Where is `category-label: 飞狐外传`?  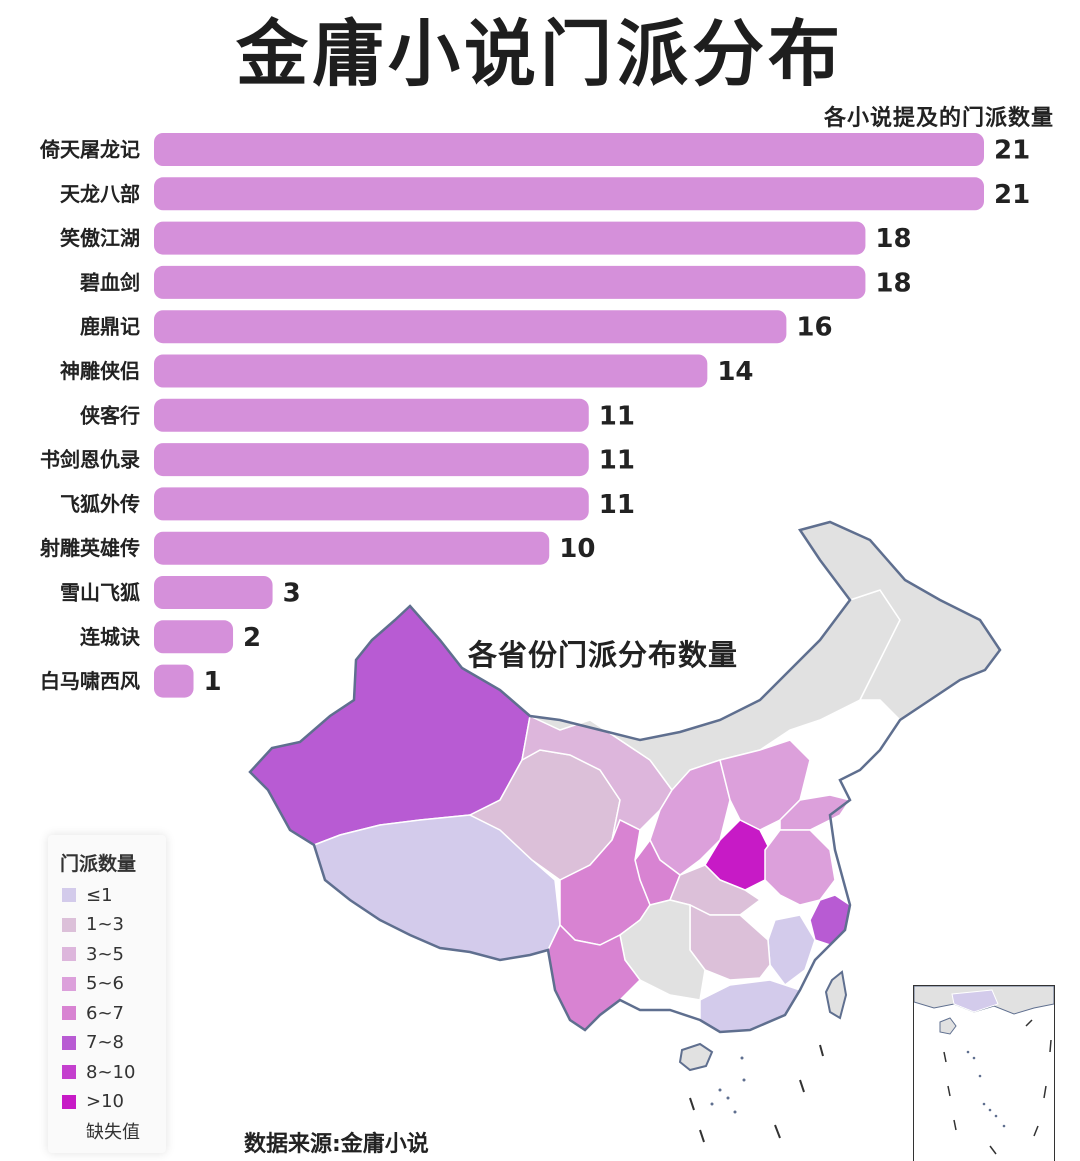 category-label: 飞狐外传 is located at coordinates (100, 504).